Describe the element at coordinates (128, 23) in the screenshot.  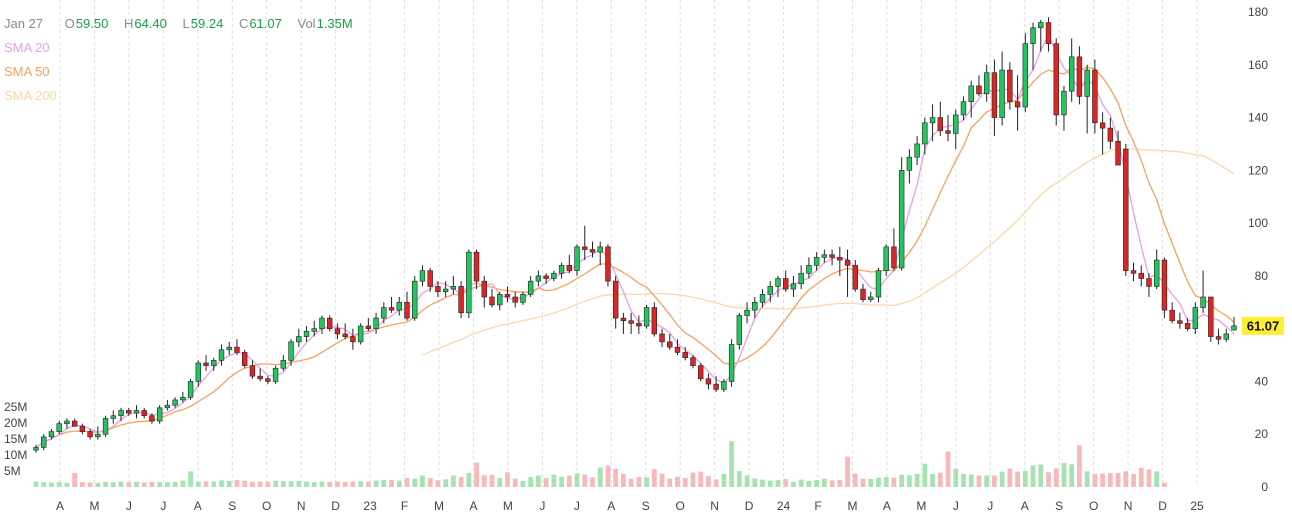
I see `high-label: H` at that location.